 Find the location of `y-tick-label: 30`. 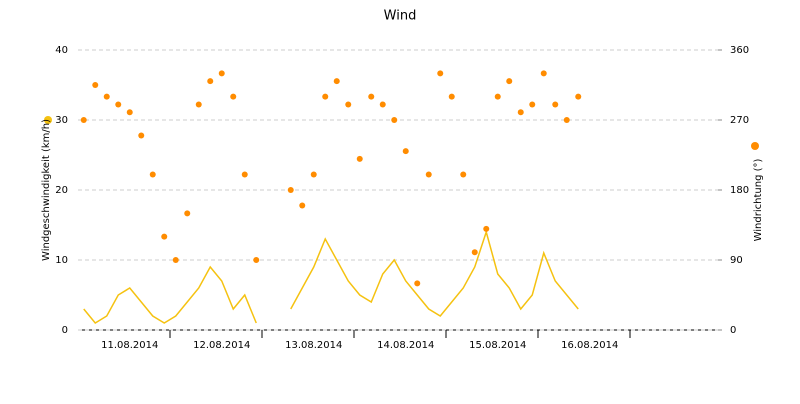

y-tick-label: 30 is located at coordinates (61, 120).